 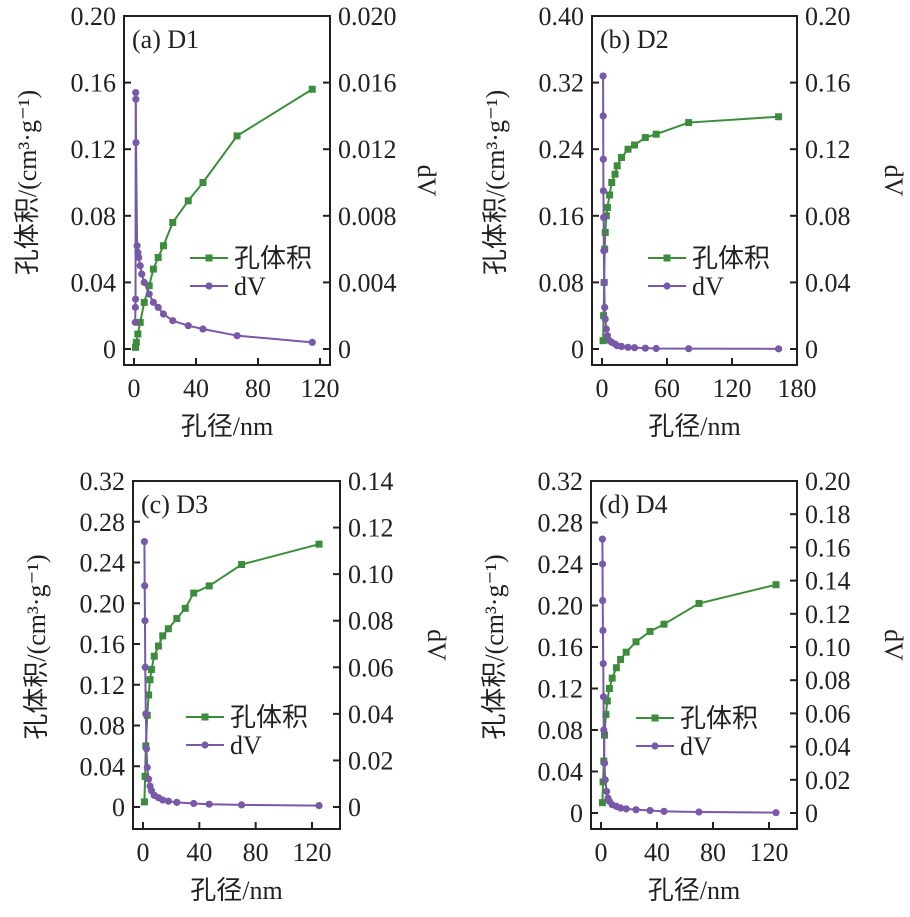 I want to click on y2-tick-label: 0.20, so click(x=828, y=16).